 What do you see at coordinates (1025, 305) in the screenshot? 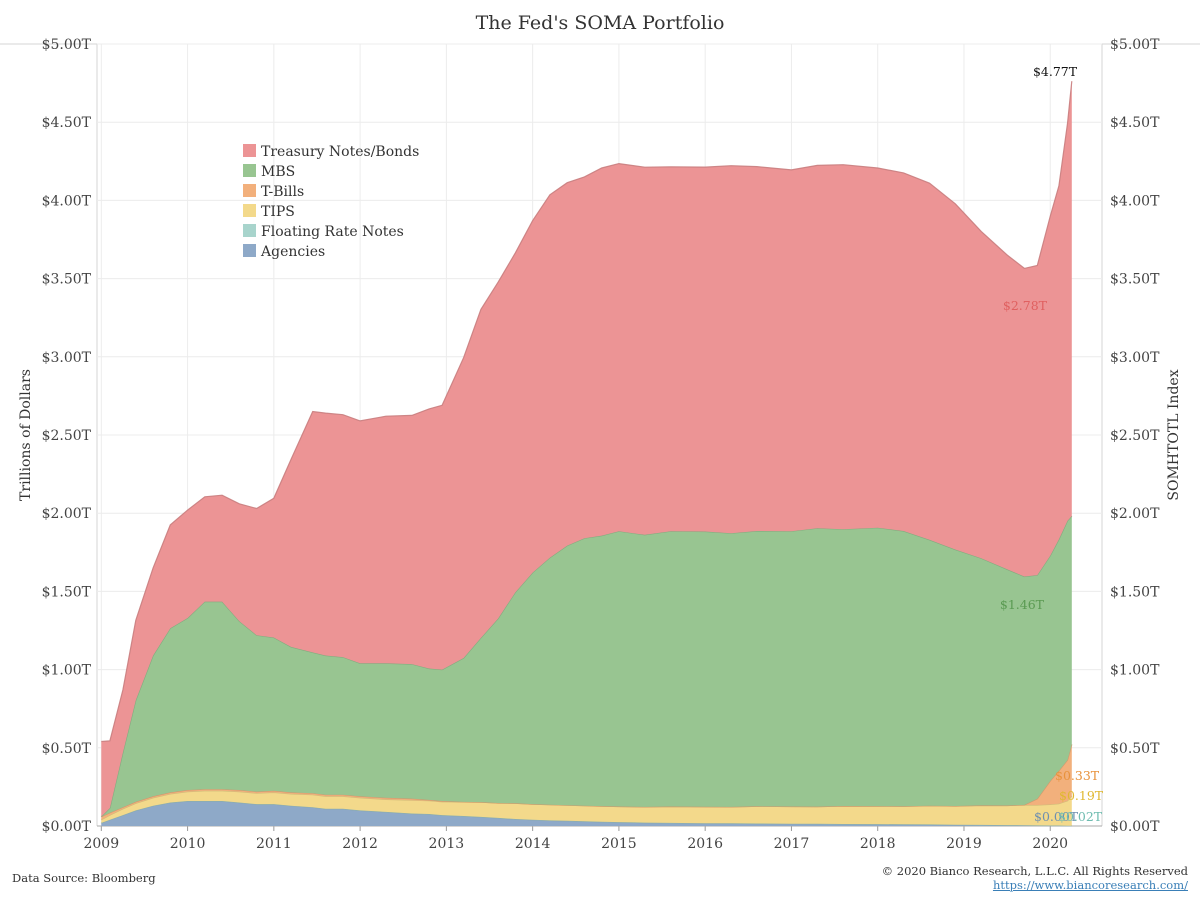
I see `end-label-treasury-notes-bonds: $2.78T` at bounding box center [1025, 305].